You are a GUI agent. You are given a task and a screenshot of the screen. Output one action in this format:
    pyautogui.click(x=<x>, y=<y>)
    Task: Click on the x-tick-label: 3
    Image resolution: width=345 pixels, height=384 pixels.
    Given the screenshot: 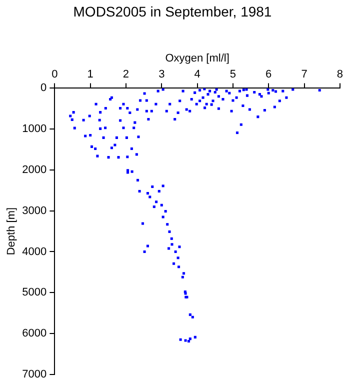 What is the action you would take?
    pyautogui.click(x=161, y=74)
    